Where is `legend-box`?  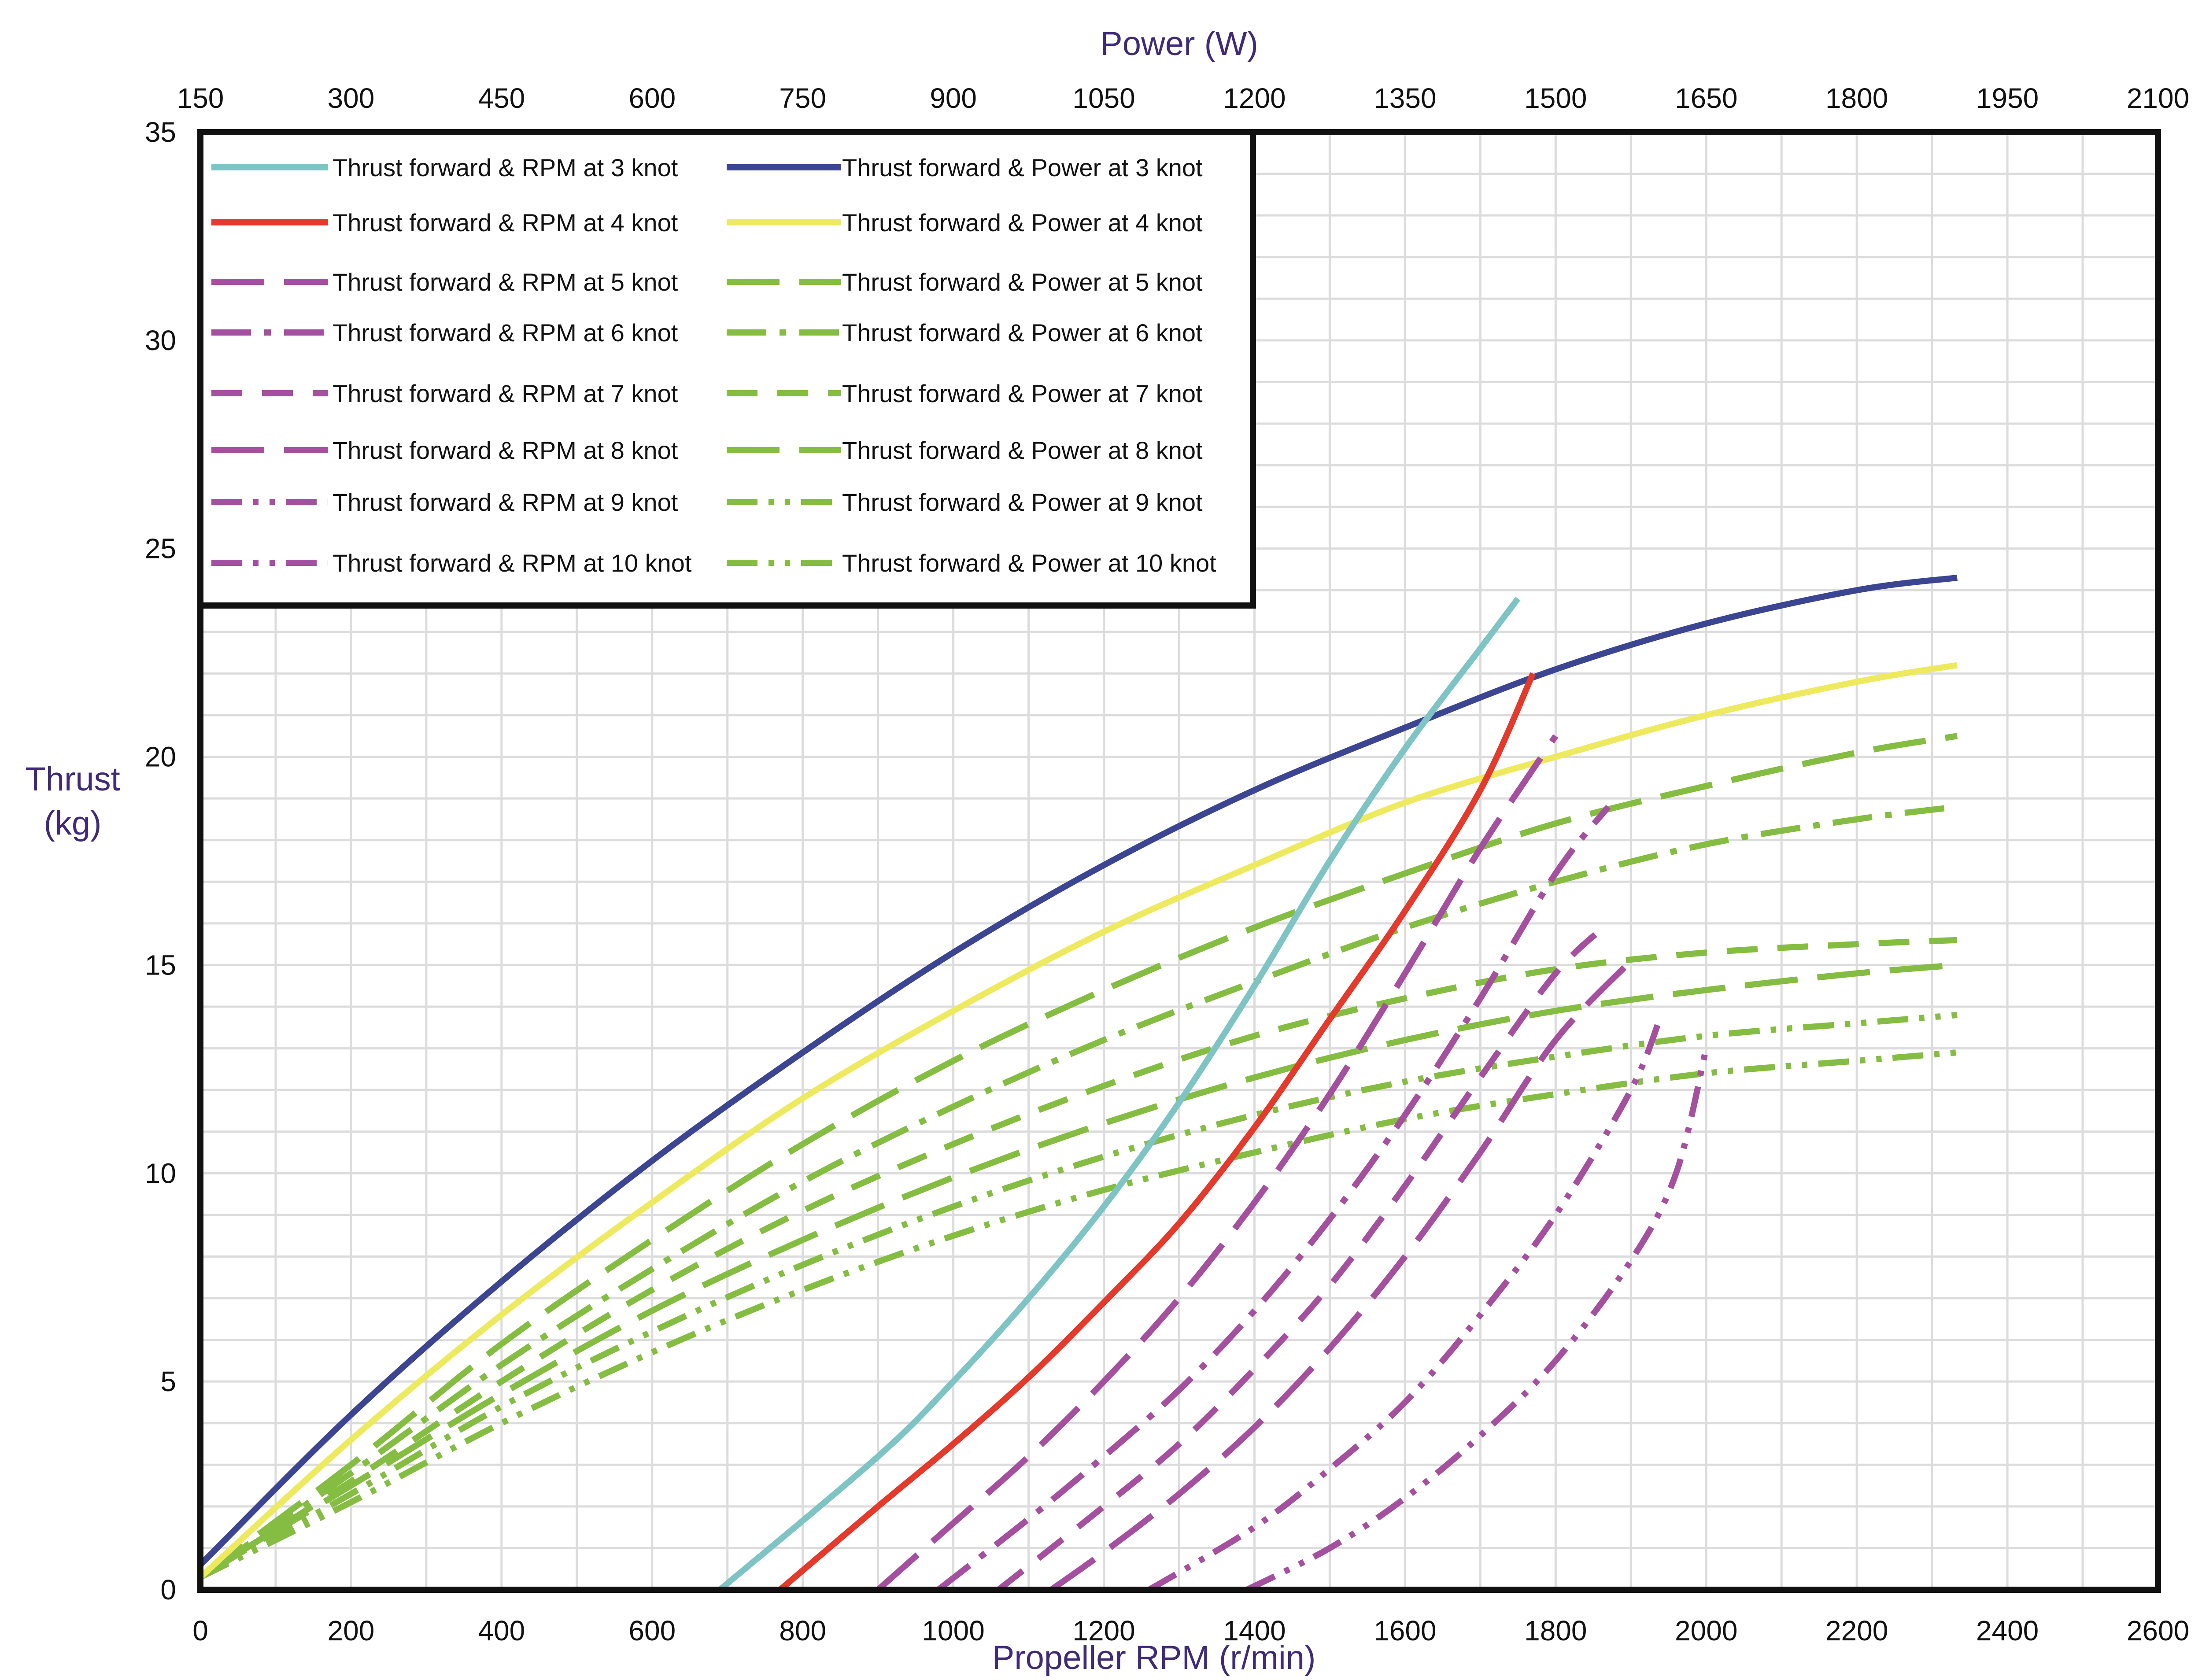 legend-box is located at coordinates (727, 369).